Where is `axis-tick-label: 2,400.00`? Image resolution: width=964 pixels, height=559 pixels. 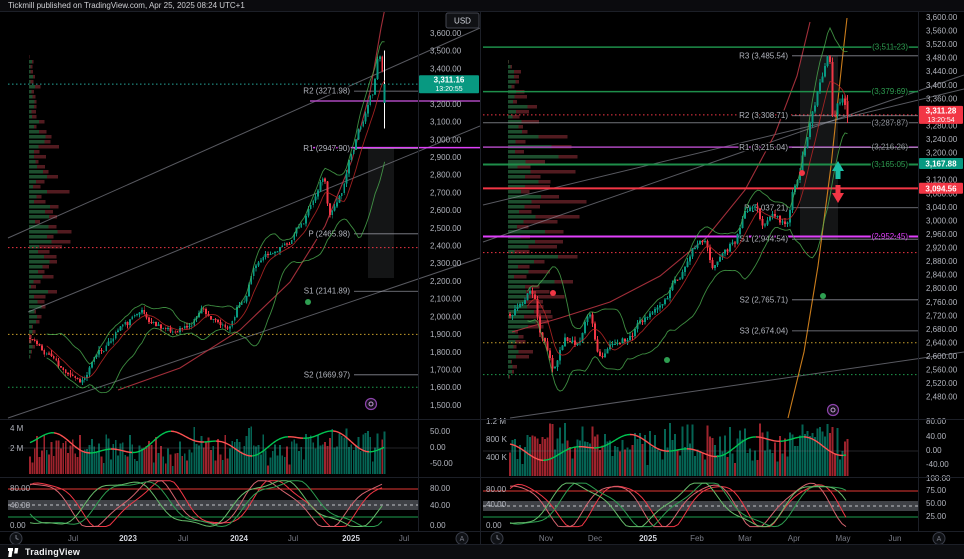
axis-tick-label: 2,400.00 is located at coordinates (446, 246).